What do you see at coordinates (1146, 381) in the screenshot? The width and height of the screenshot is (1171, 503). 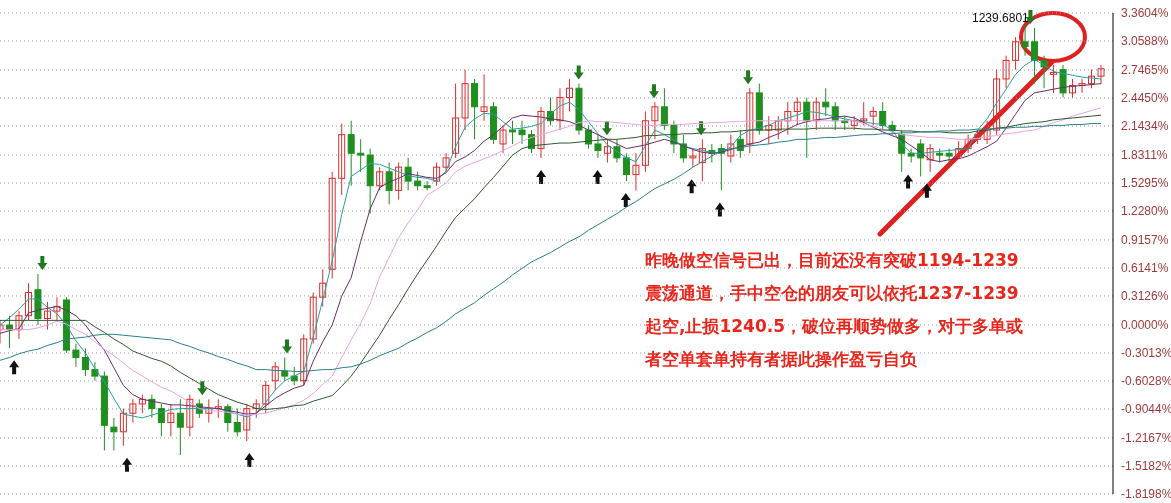 I see `y-tick-label: -0.6028%` at bounding box center [1146, 381].